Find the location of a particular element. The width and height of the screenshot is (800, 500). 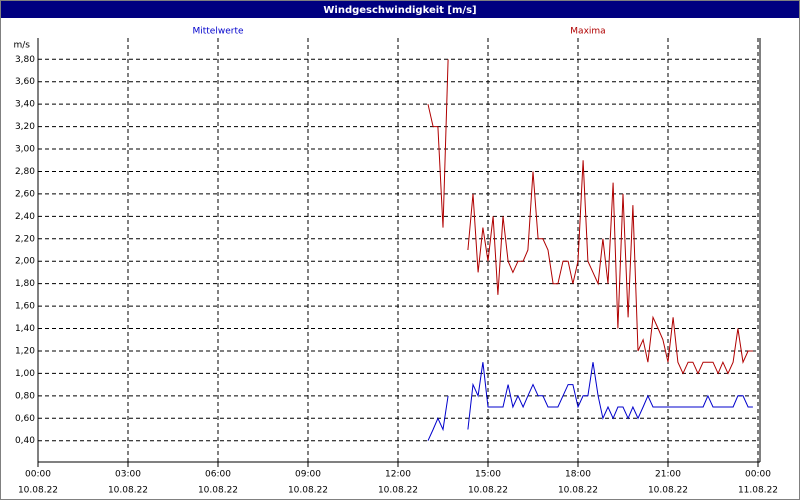

x-tick-label: 03:00 is located at coordinates (128, 475).